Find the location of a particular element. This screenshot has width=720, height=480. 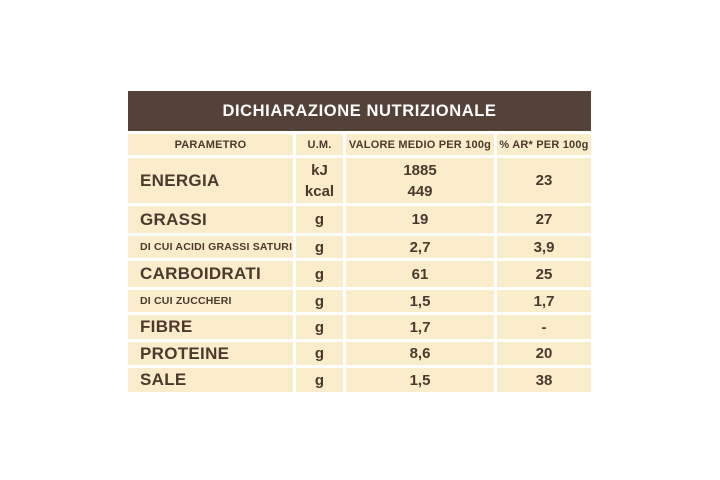

row-fibre-unit: g is located at coordinates (319, 327).